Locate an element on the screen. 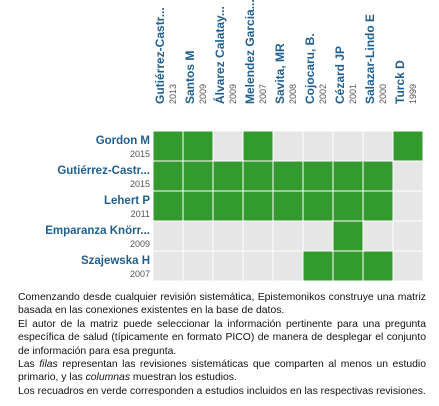 This screenshot has width=439, height=406. row-name: Szajewska H is located at coordinates (115, 261).